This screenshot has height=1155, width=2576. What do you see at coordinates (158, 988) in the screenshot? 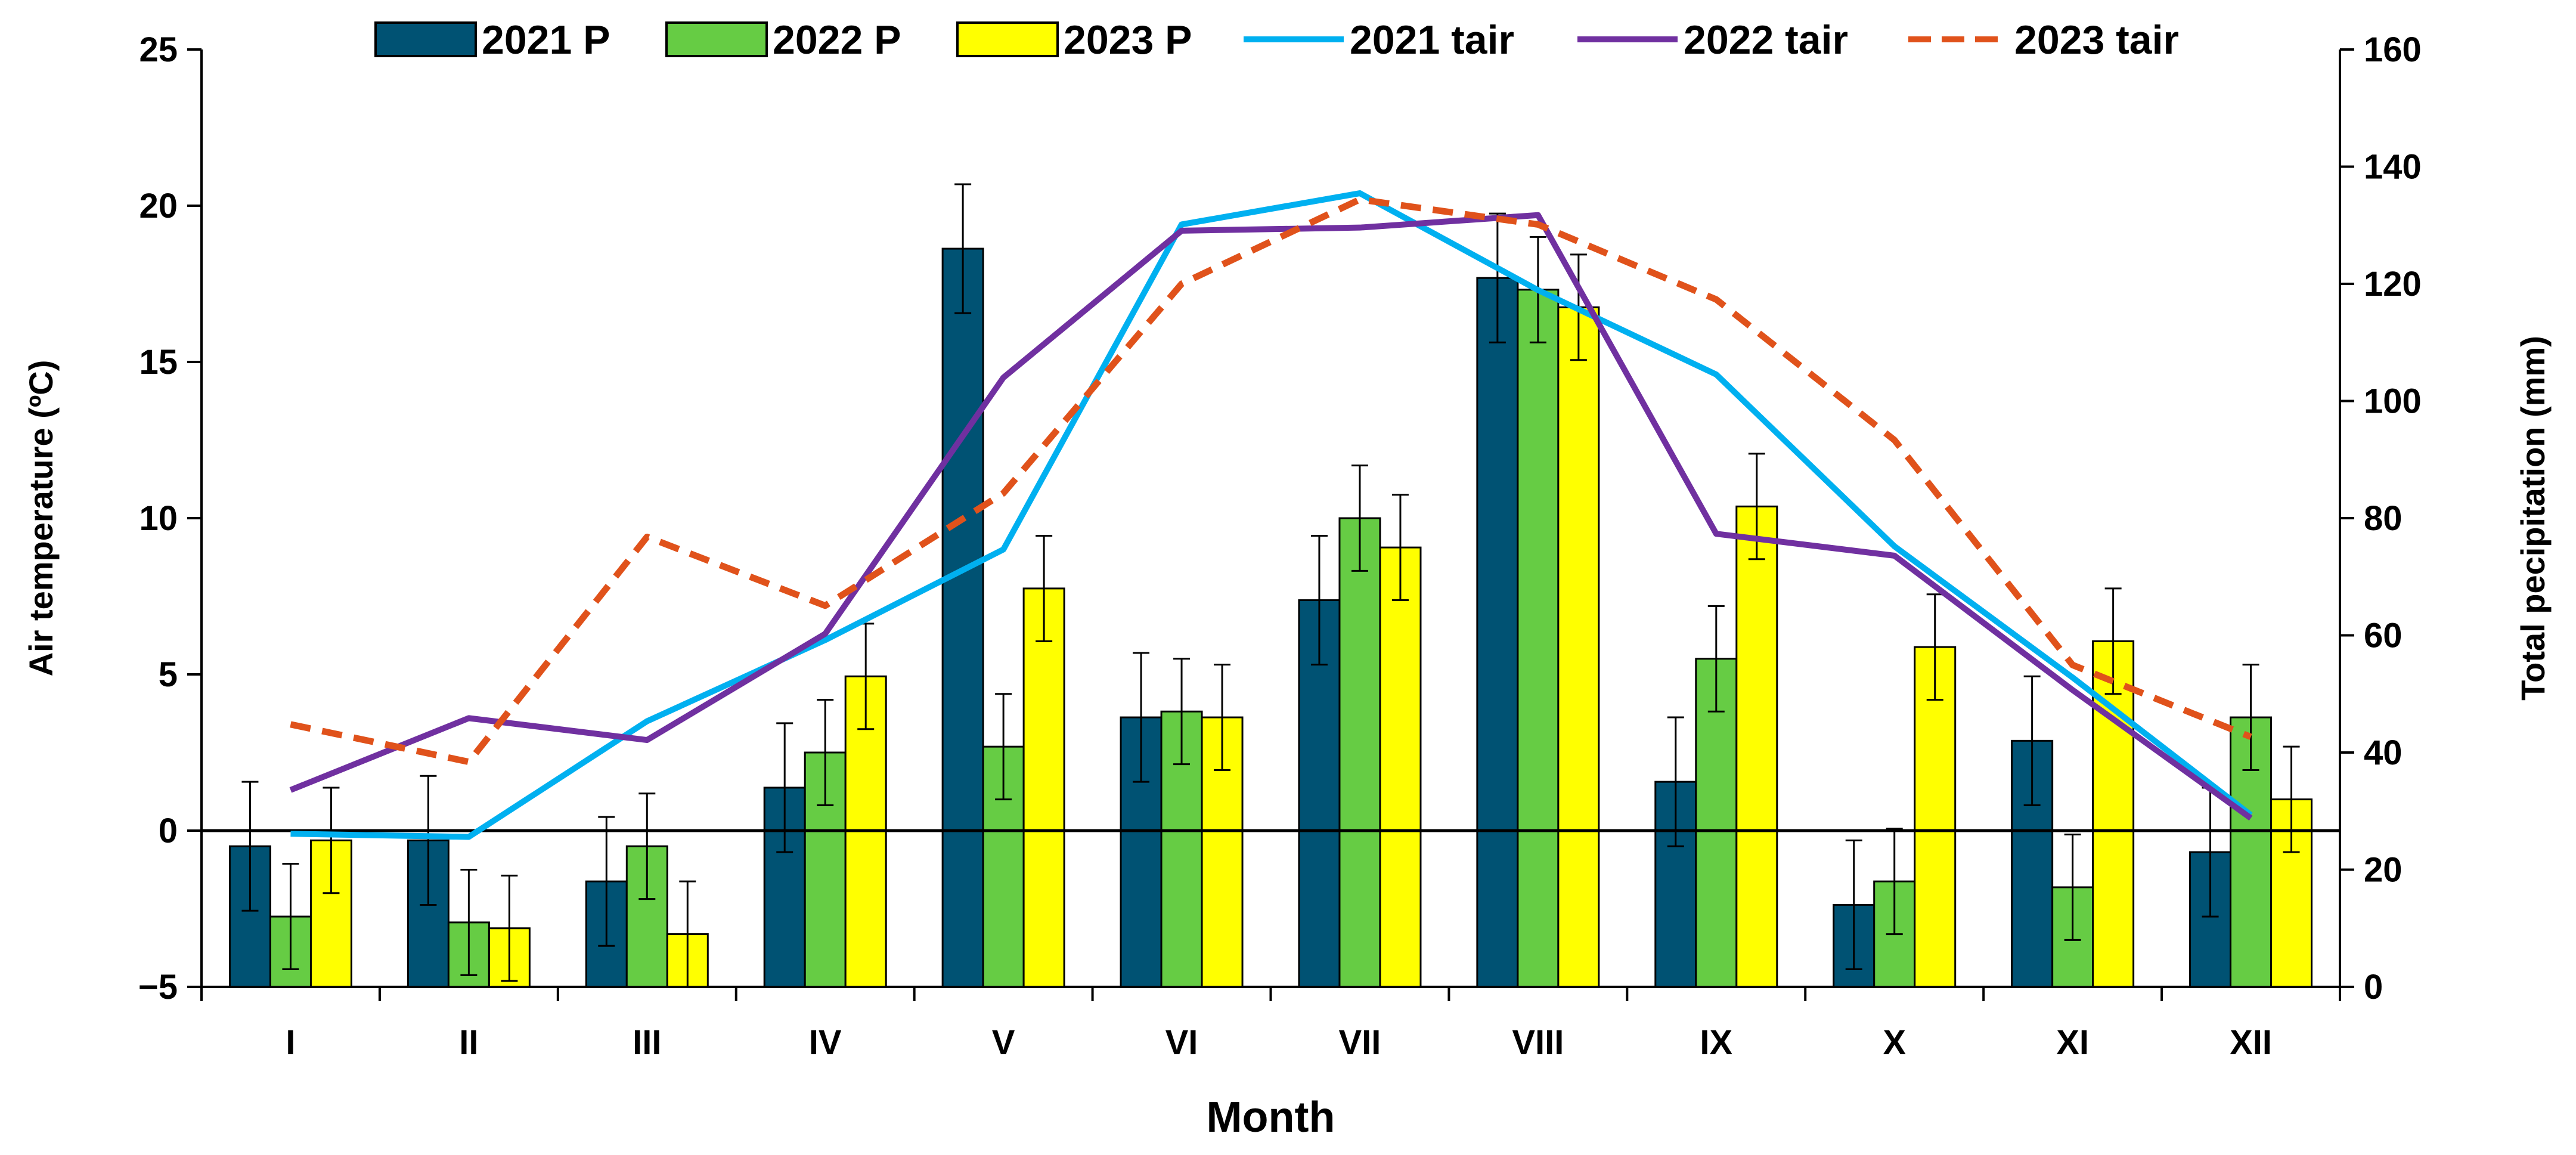
I see `y-left-tick-label: −5` at bounding box center [158, 988].